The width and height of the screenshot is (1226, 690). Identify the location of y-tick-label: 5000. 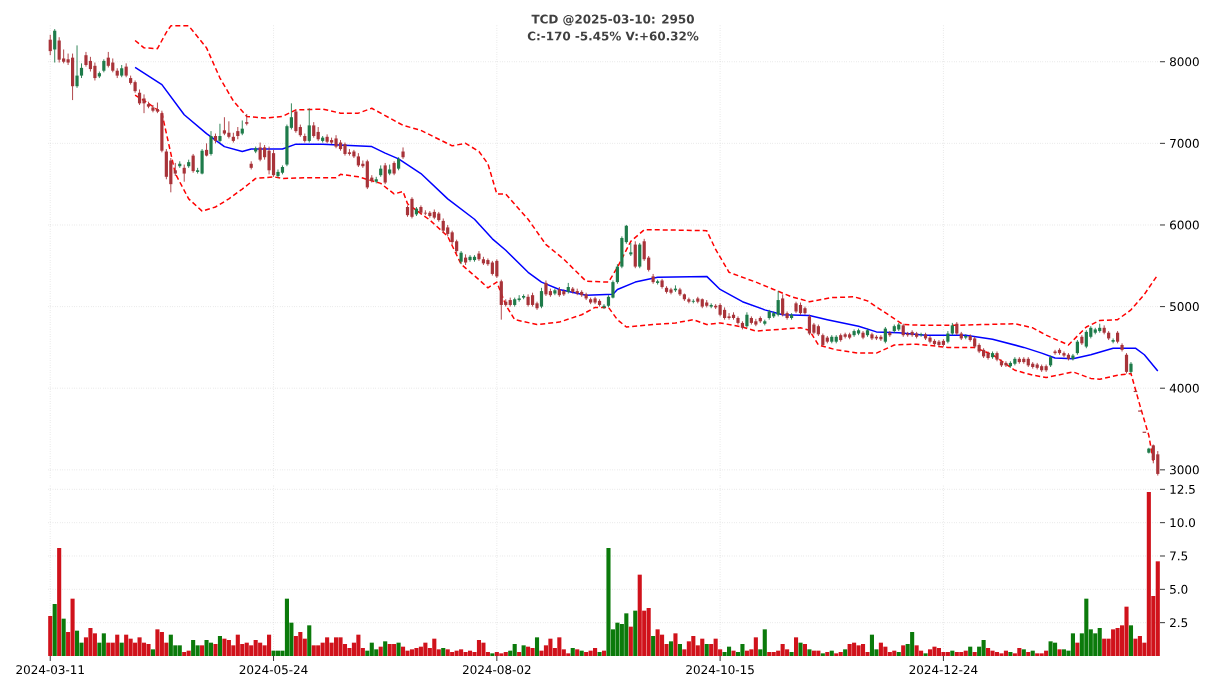
(1184, 307).